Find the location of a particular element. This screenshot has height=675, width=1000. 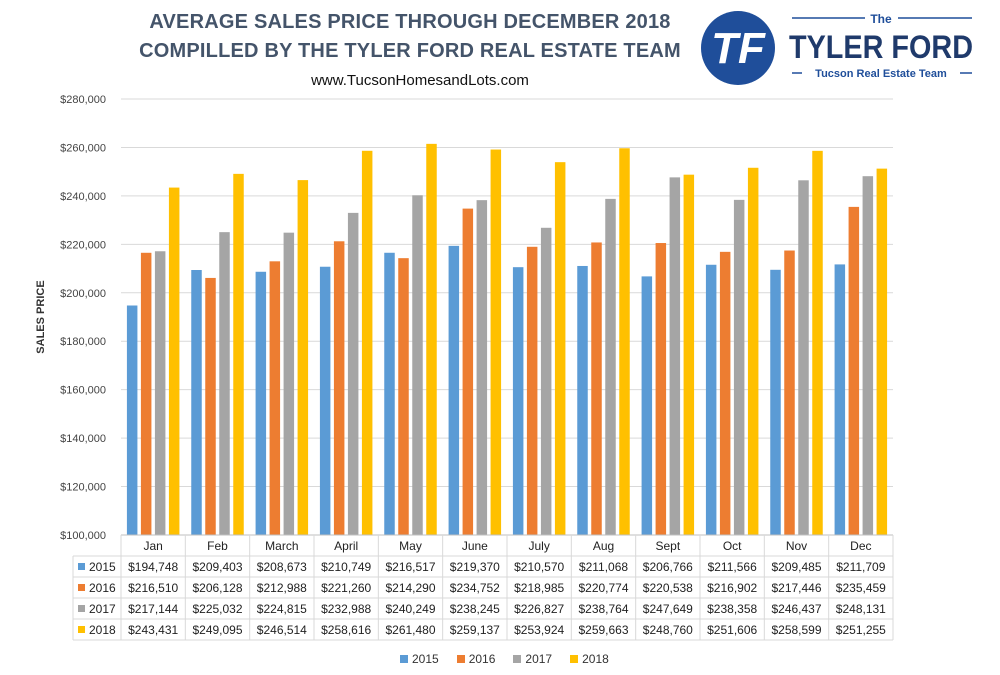

data-label: $261,480 is located at coordinates (410, 630).